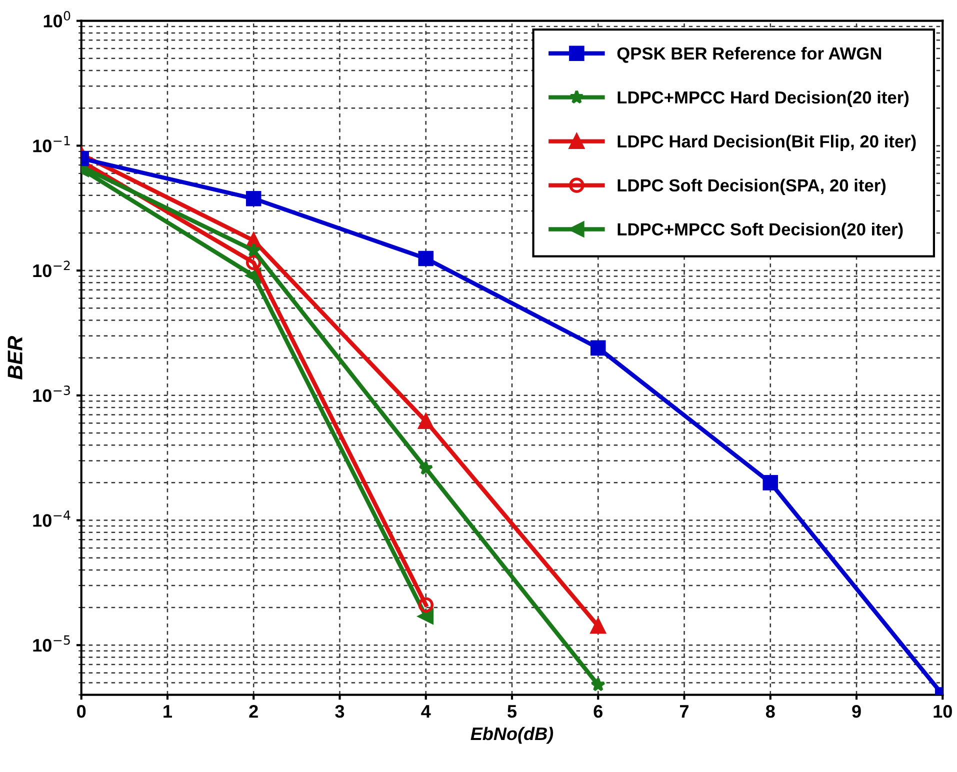 The height and width of the screenshot is (772, 957). What do you see at coordinates (856, 711) in the screenshot?
I see `x-tick-label: 9` at bounding box center [856, 711].